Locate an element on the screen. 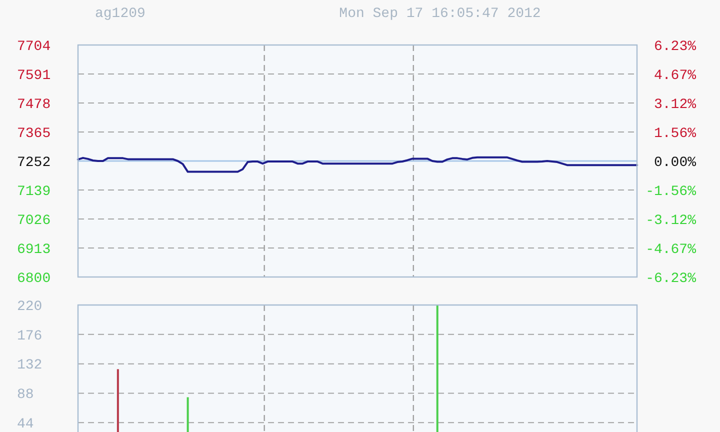 This screenshot has width=720, height=432. y2-tick-label: 0.00% is located at coordinates (675, 162).